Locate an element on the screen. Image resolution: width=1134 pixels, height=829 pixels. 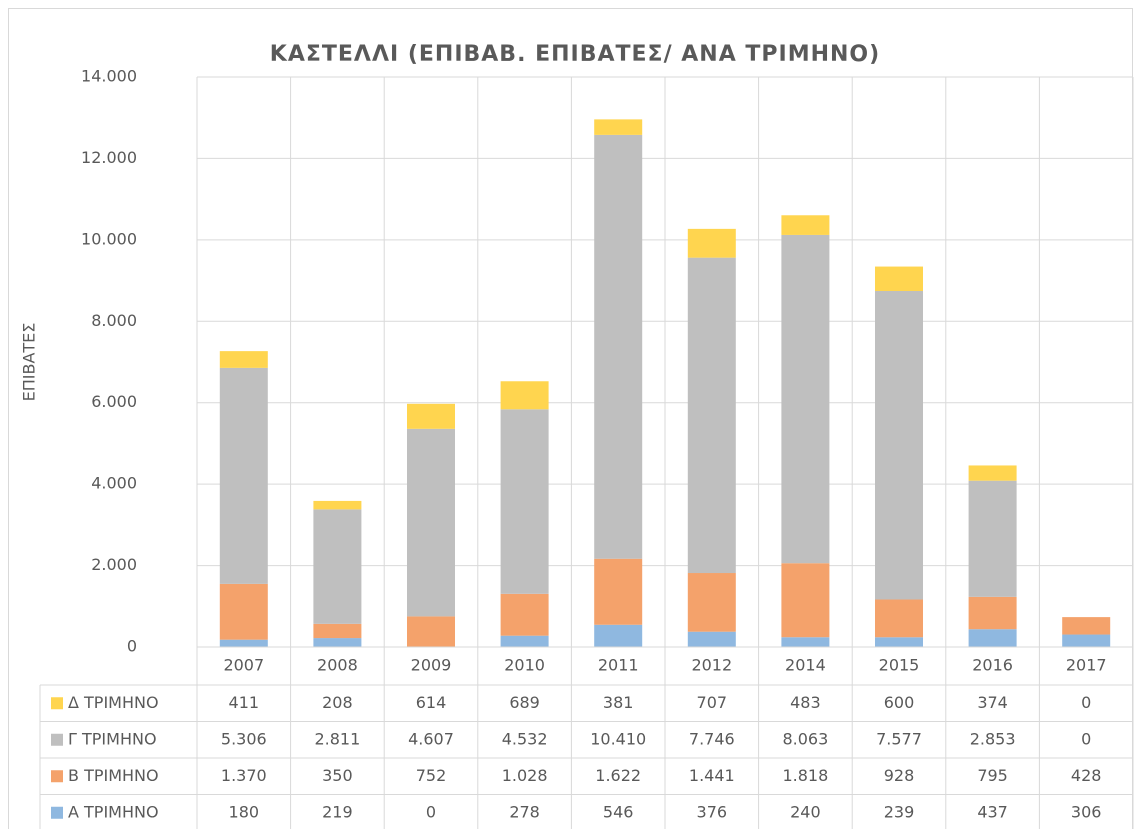
y-tick-label: 8.000 is located at coordinates (114, 320).